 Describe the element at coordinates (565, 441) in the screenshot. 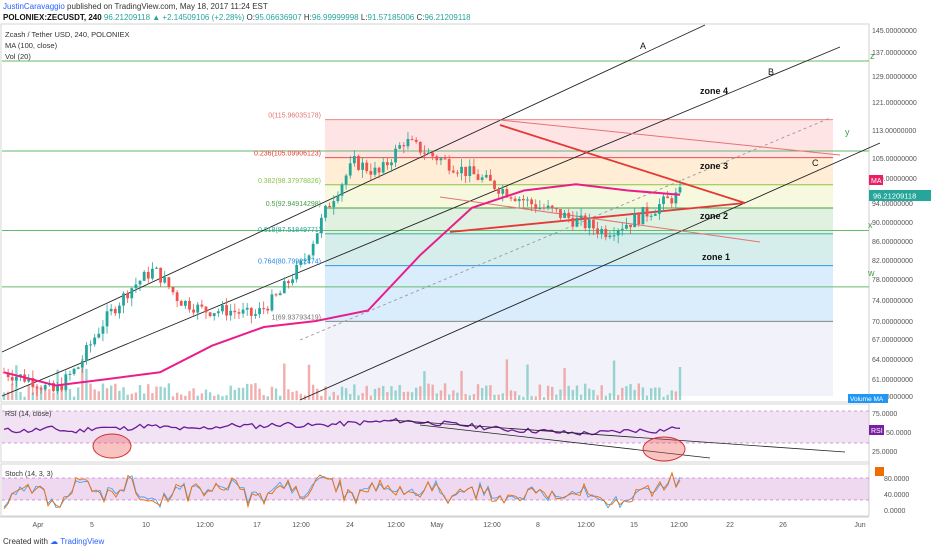

I see `rsi-trendline-lower` at that location.